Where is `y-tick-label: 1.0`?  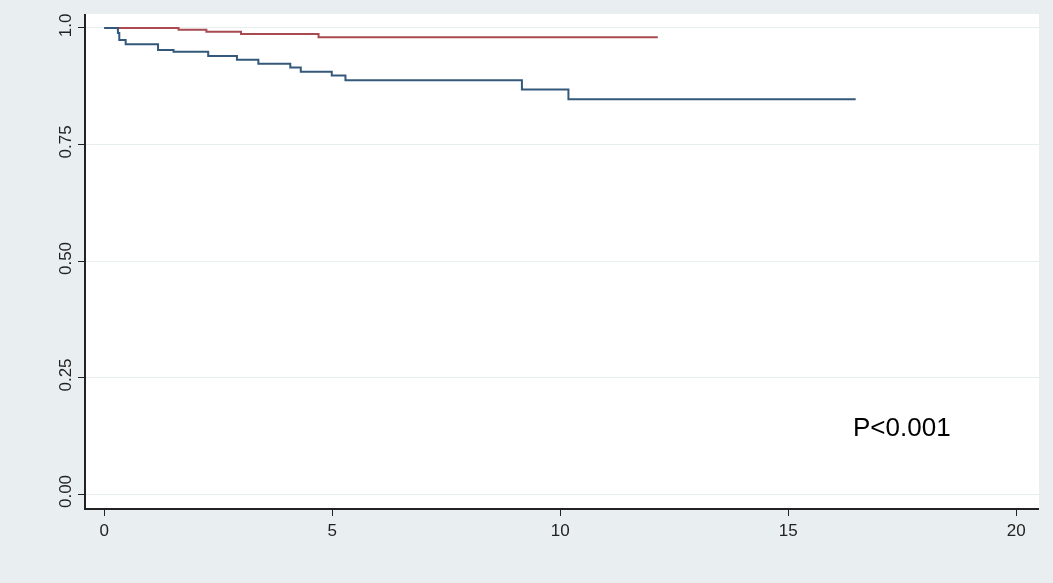
y-tick-label: 1.0 is located at coordinates (66, 25).